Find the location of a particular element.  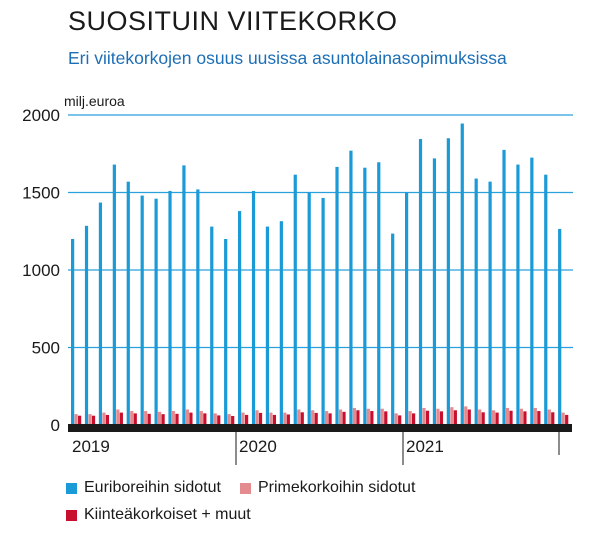

year-label: 2019 is located at coordinates (91, 446).